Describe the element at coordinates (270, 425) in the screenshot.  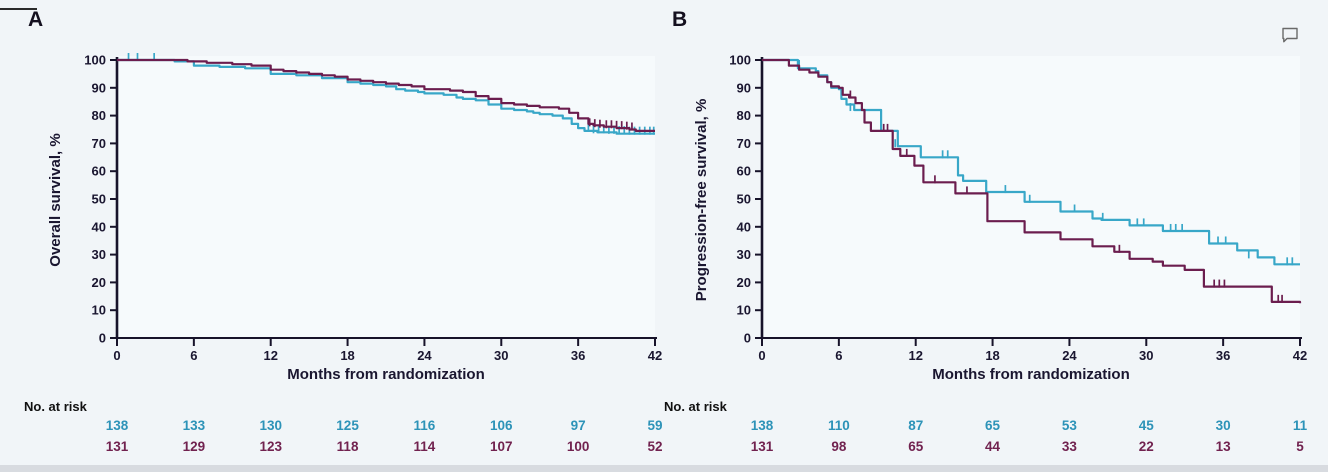
I see `risk-value-arm-teal: 130` at that location.